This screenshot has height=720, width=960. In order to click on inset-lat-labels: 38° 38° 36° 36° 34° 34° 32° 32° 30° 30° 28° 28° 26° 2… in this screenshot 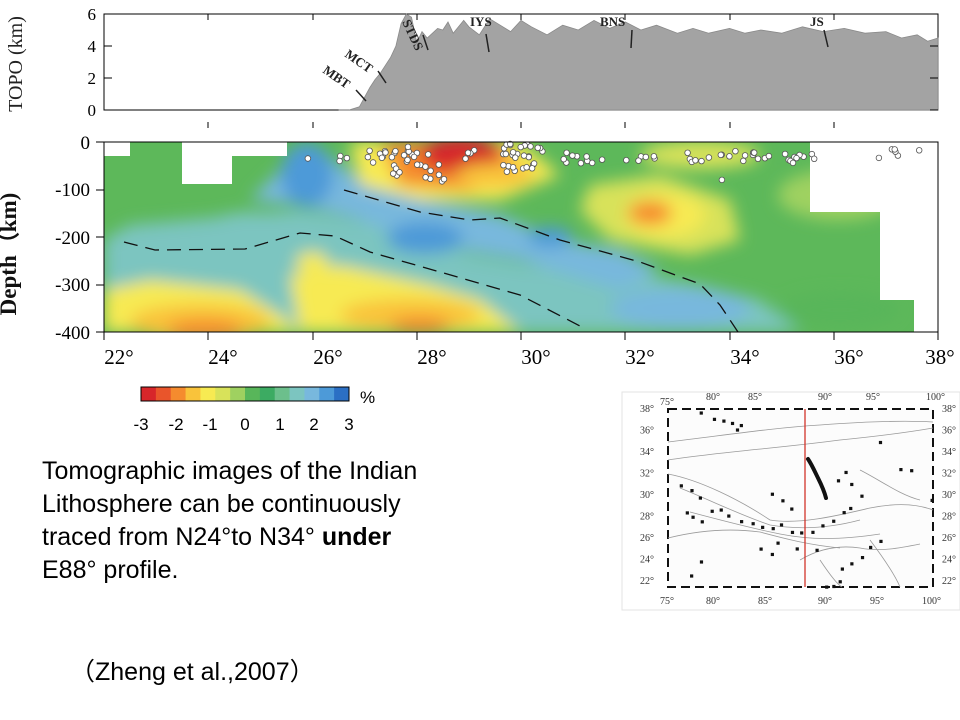, I will do `click(798, 495)`.